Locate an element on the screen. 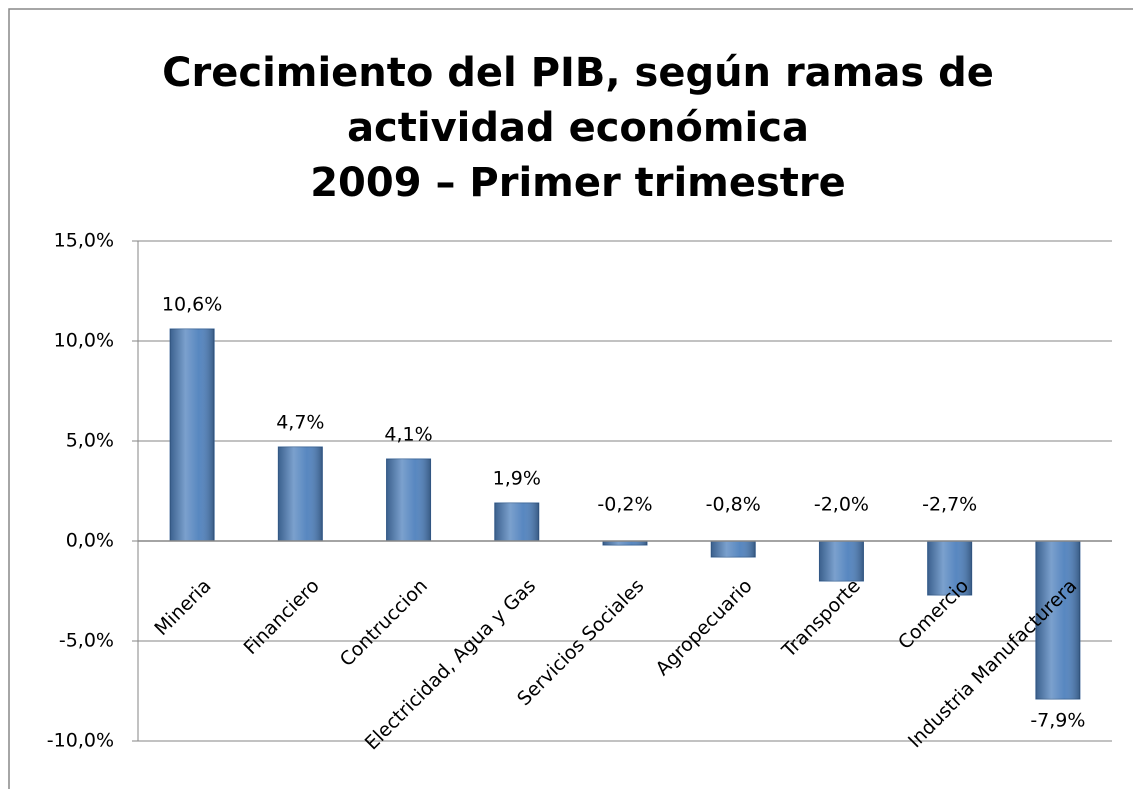 This screenshot has width=1133, height=789. chart-title: actividad económica is located at coordinates (578, 128).